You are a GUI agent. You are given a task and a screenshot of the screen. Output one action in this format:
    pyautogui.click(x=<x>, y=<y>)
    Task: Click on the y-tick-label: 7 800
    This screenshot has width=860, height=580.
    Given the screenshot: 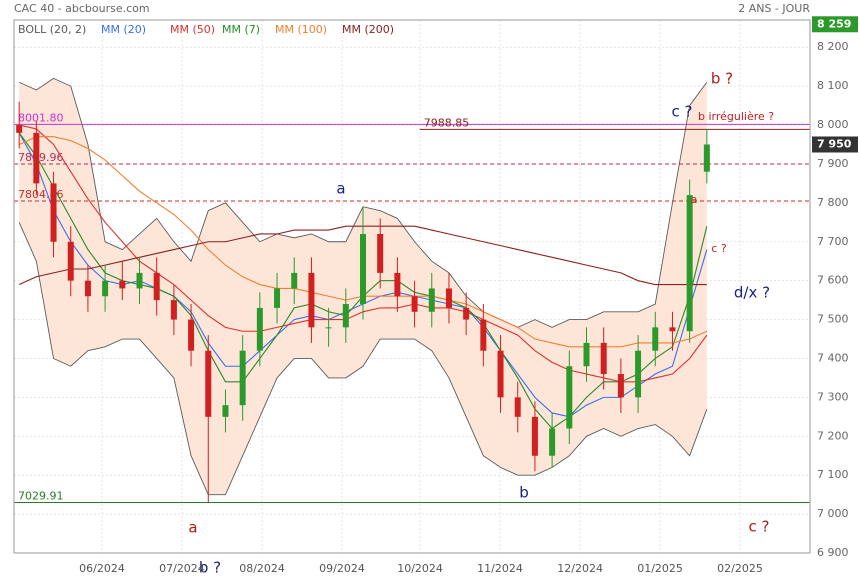 What is the action you would take?
    pyautogui.click(x=833, y=202)
    